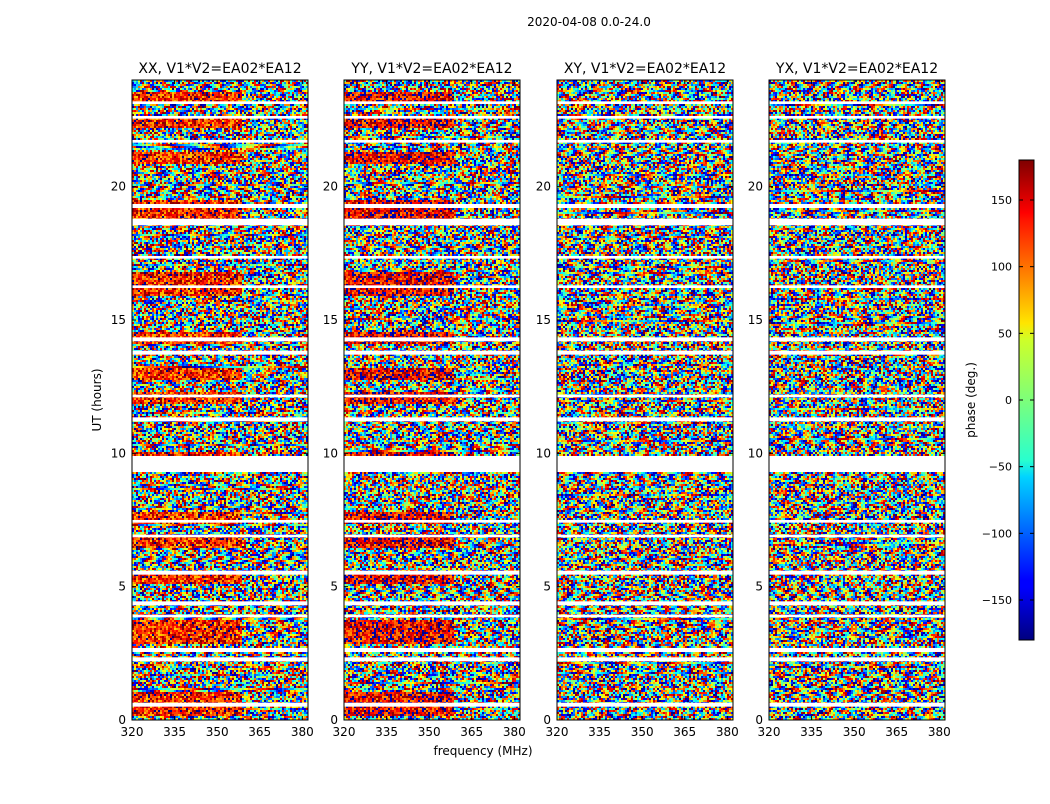 Image resolution: width=1050 pixels, height=804 pixels. Describe the element at coordinates (1001, 267) in the screenshot. I see `colorbar-tick-label: 100` at that location.